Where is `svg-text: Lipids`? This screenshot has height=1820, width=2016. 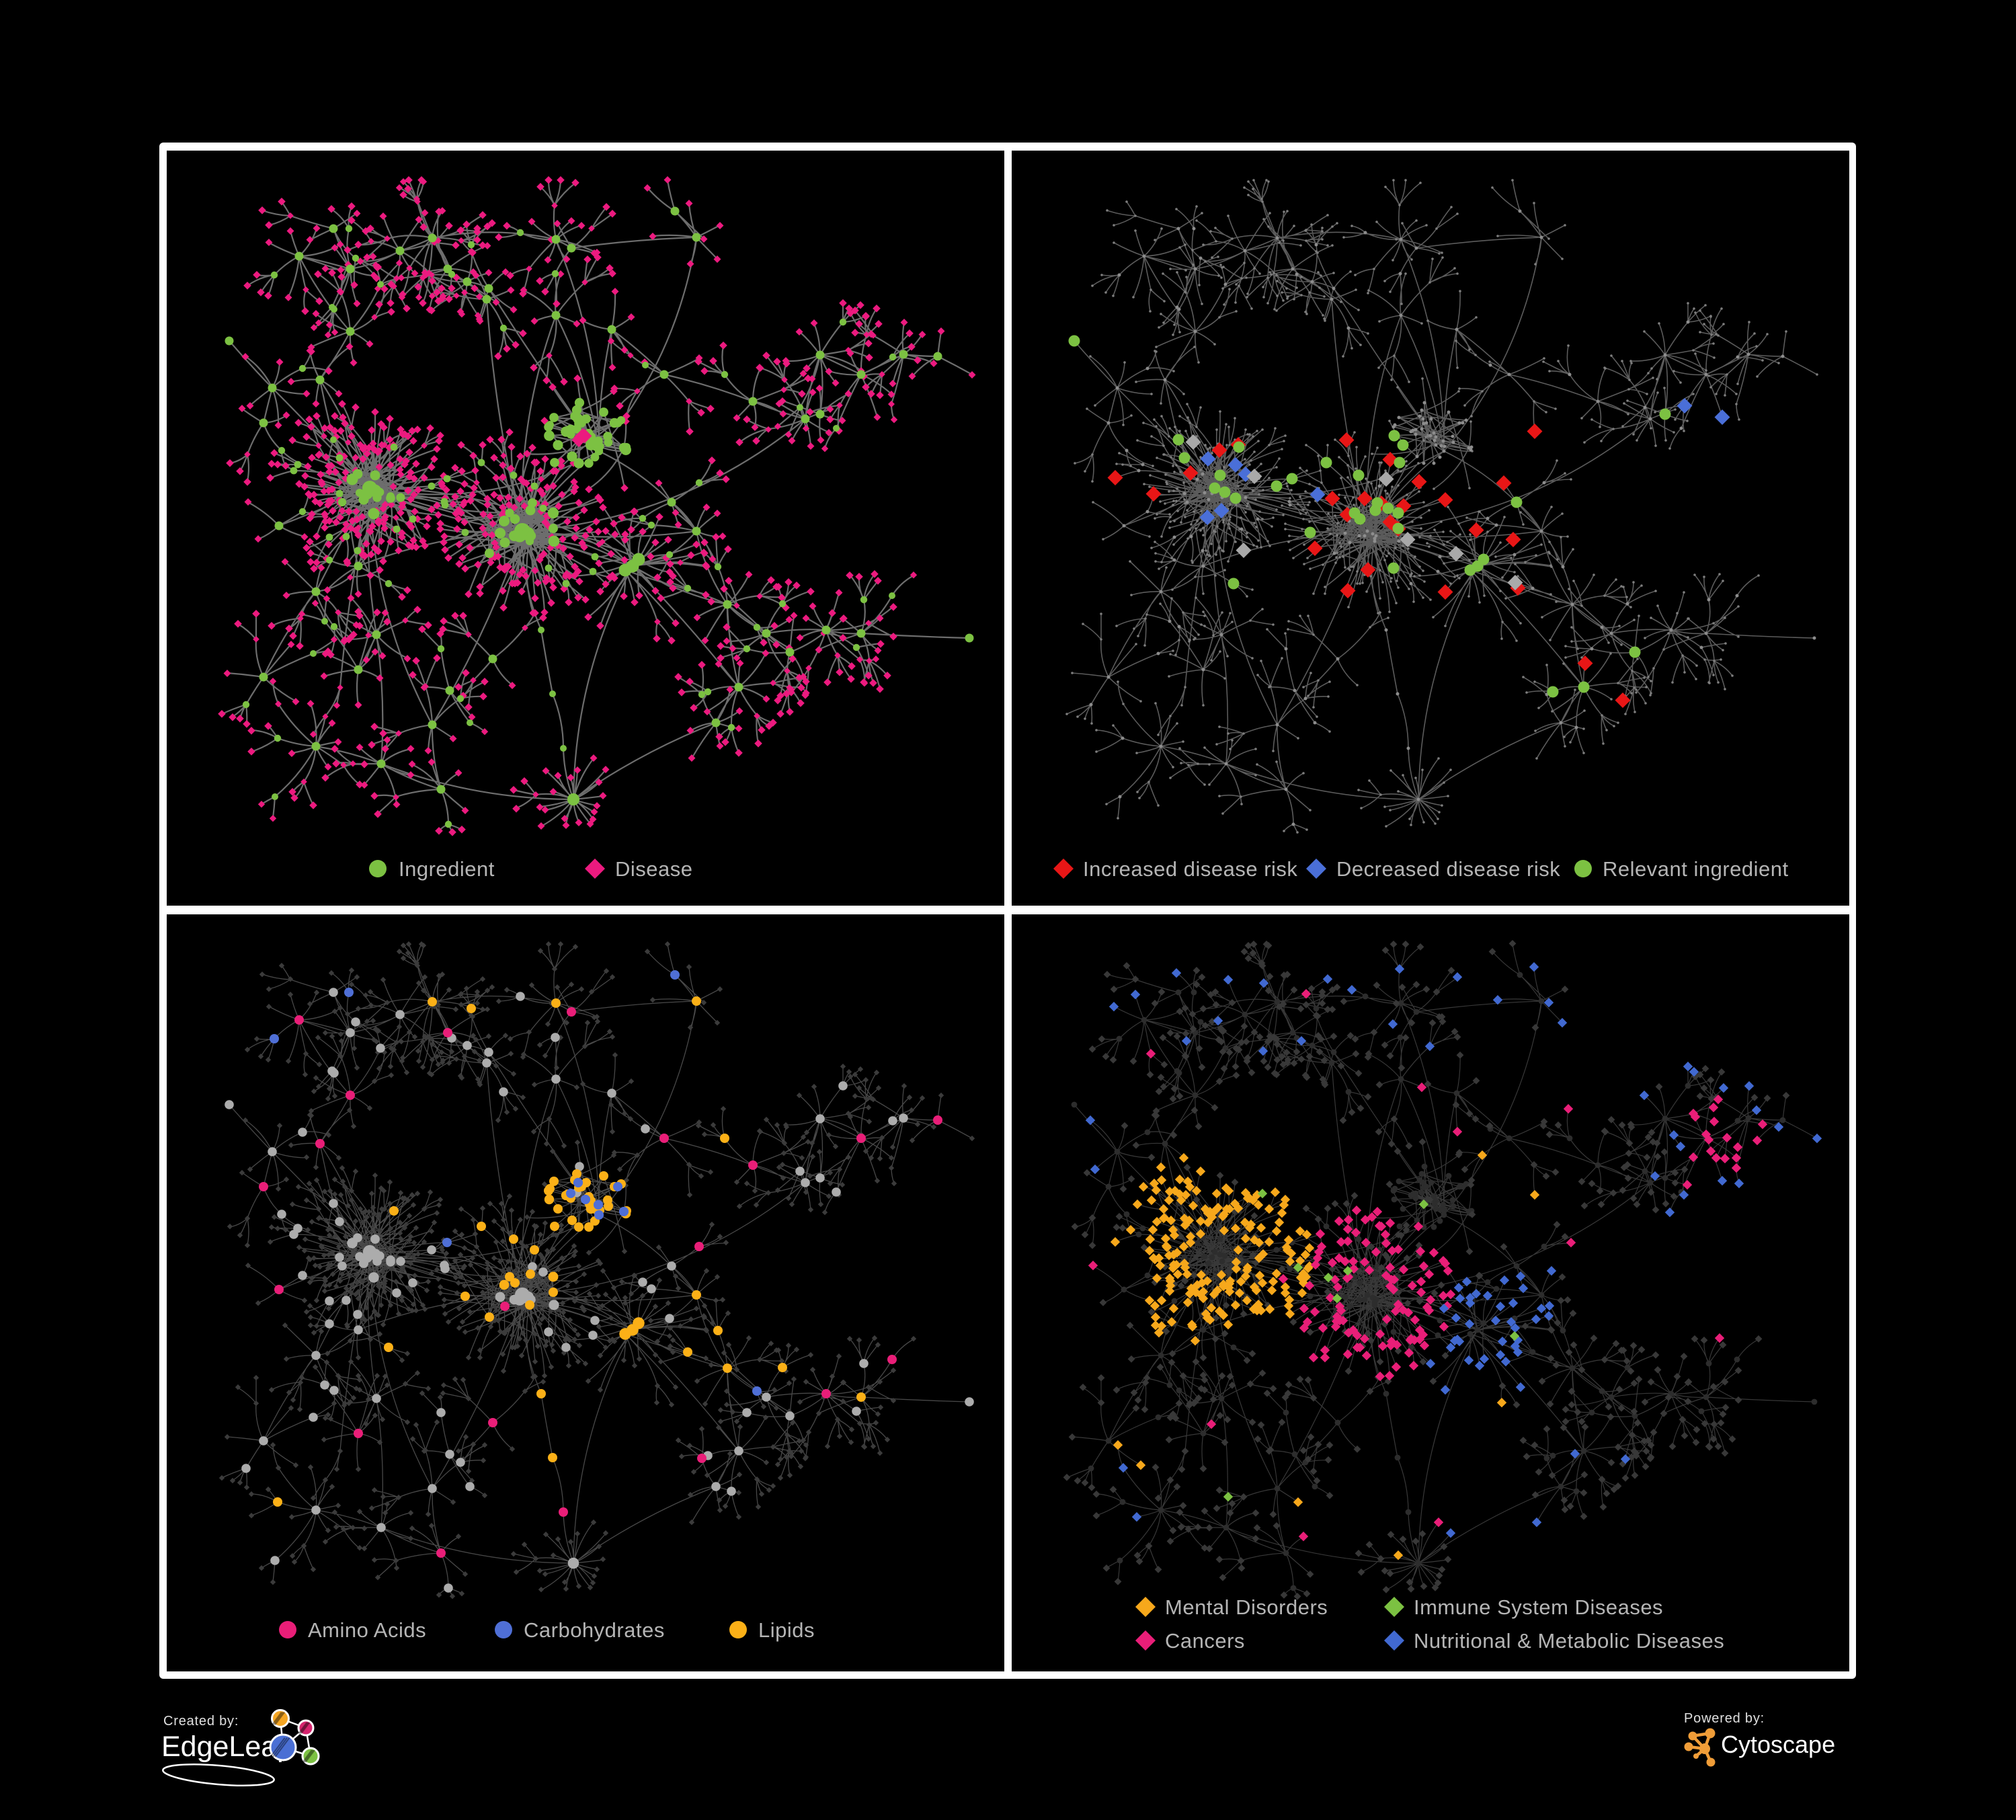 svg-text: Lipids is located at coordinates (786, 1630).